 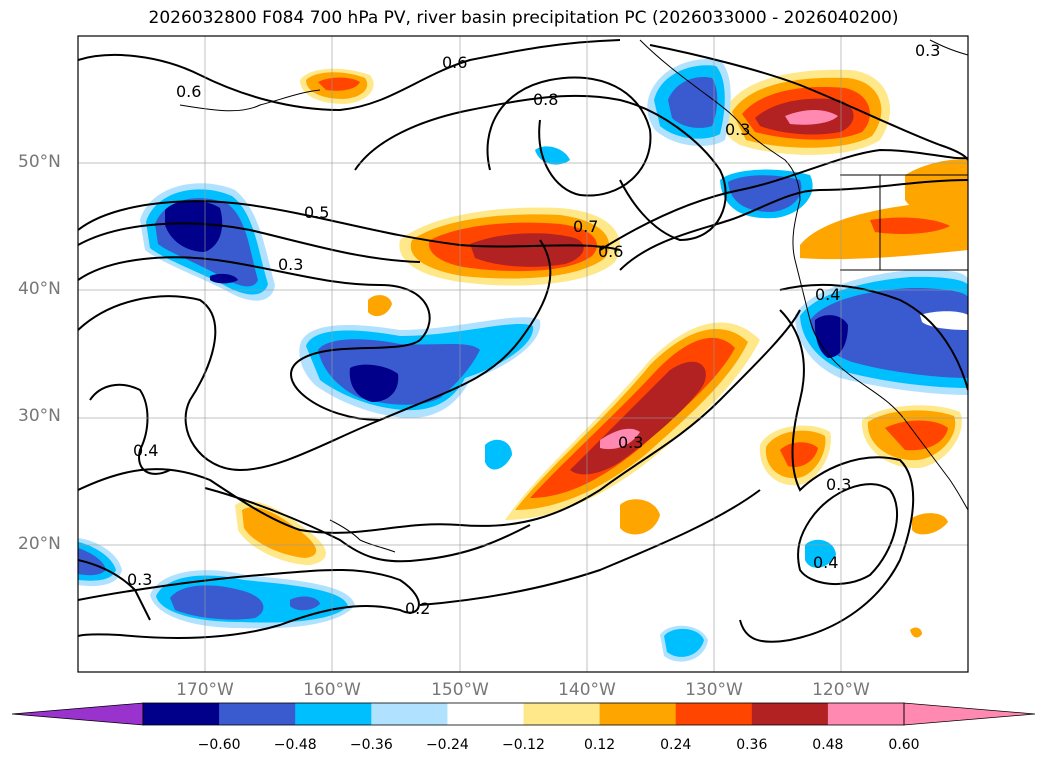 I want to click on colorbar-tick-label: −0.48, so click(x=295, y=745).